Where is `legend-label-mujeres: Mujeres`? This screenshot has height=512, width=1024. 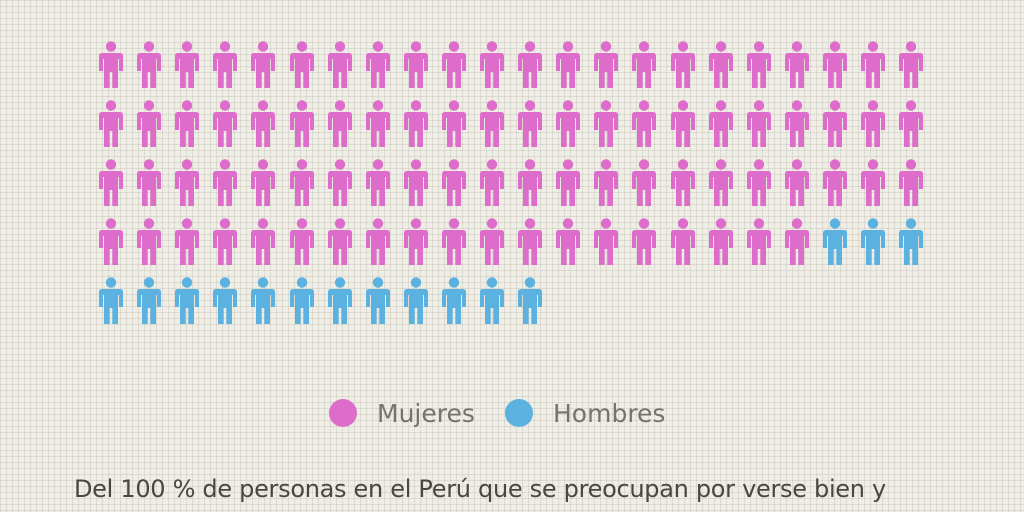 legend-label-mujeres: Mujeres is located at coordinates (426, 413).